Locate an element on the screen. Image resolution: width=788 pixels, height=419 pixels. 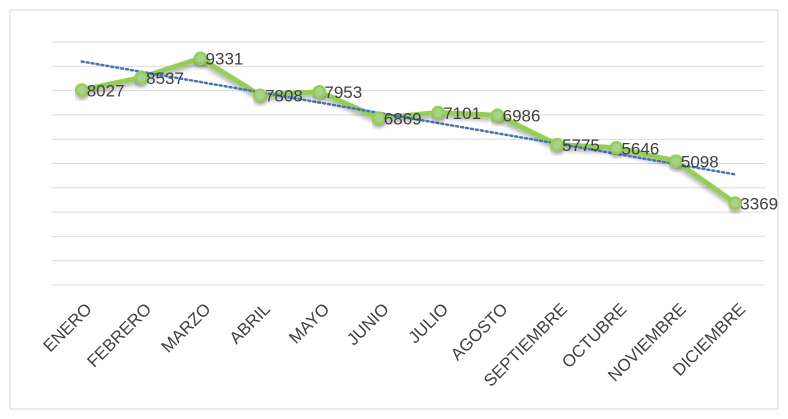
data-label: 3369 is located at coordinates (759, 204).